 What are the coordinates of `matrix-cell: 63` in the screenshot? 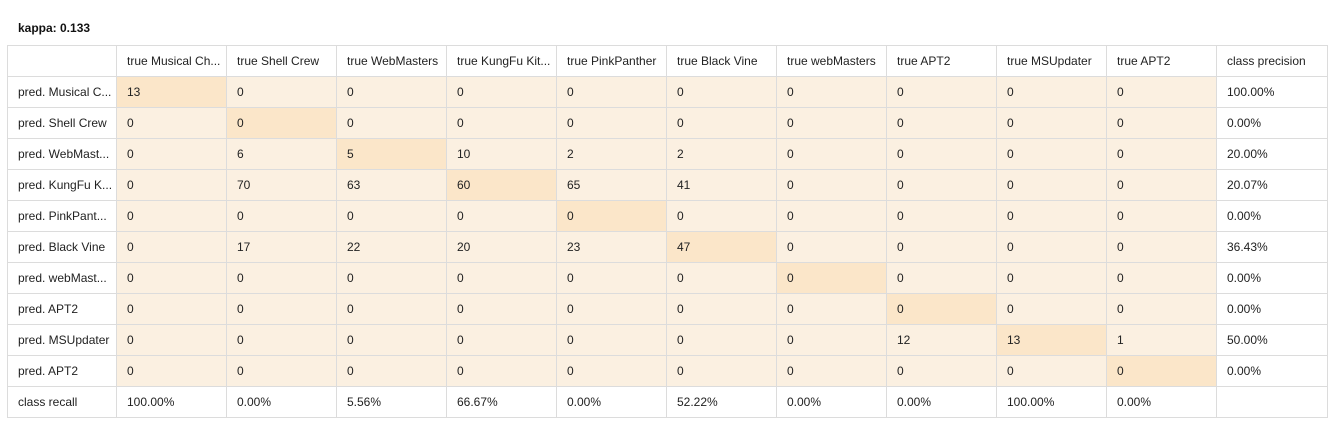 It's located at (392, 185).